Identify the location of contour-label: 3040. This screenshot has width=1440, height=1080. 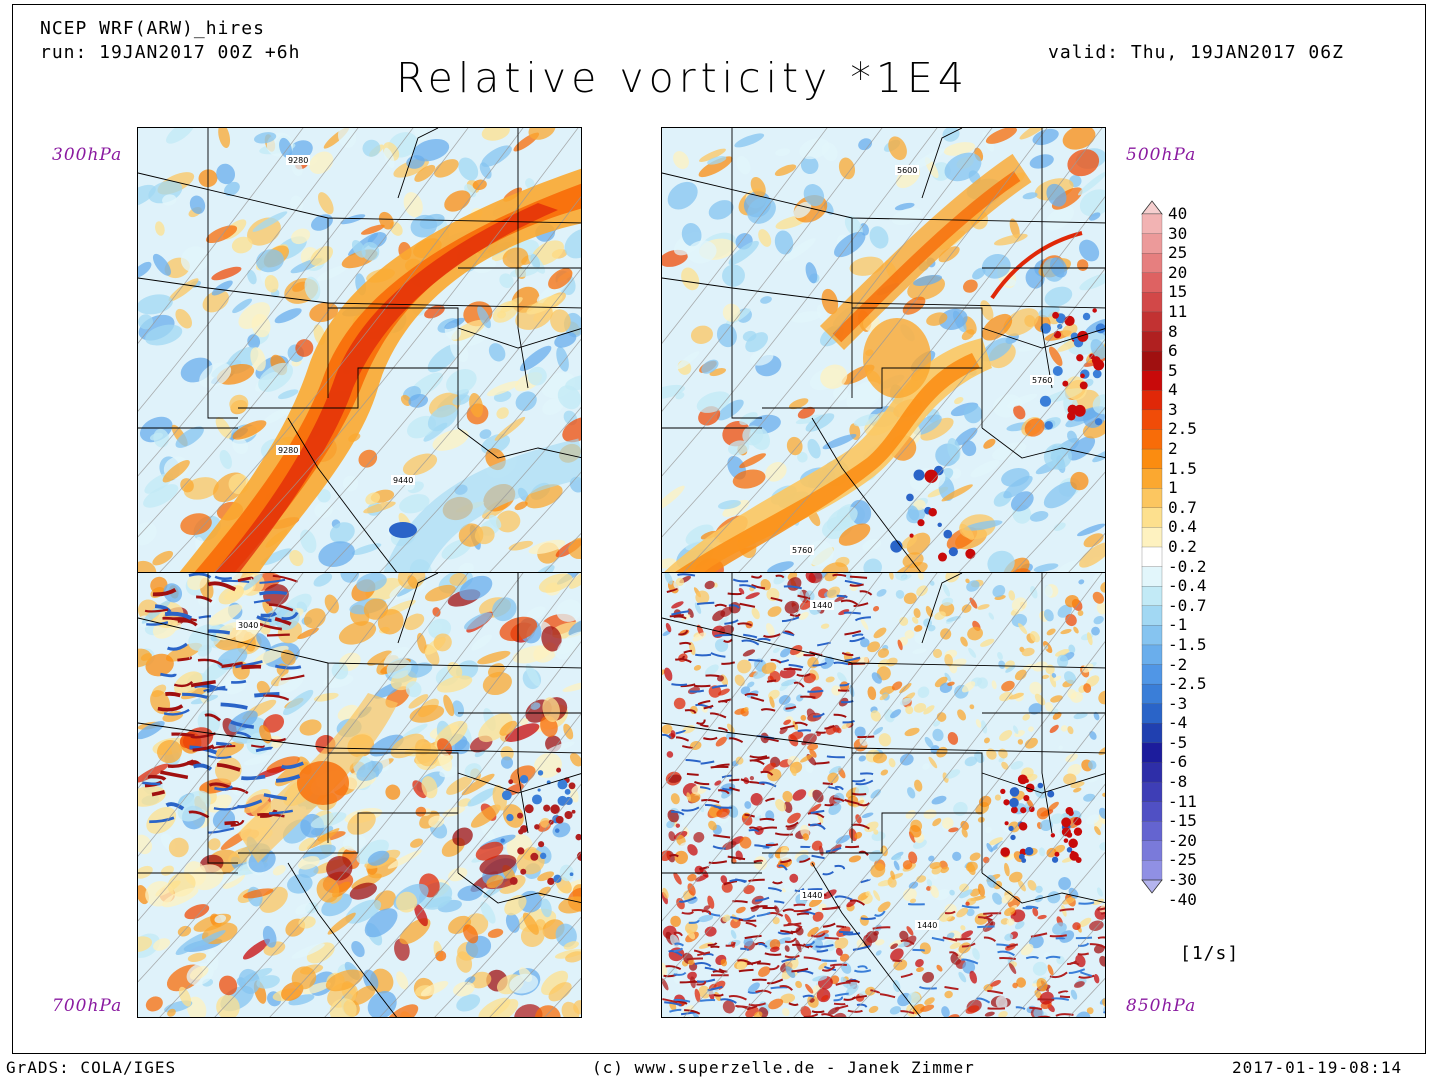
(248, 625).